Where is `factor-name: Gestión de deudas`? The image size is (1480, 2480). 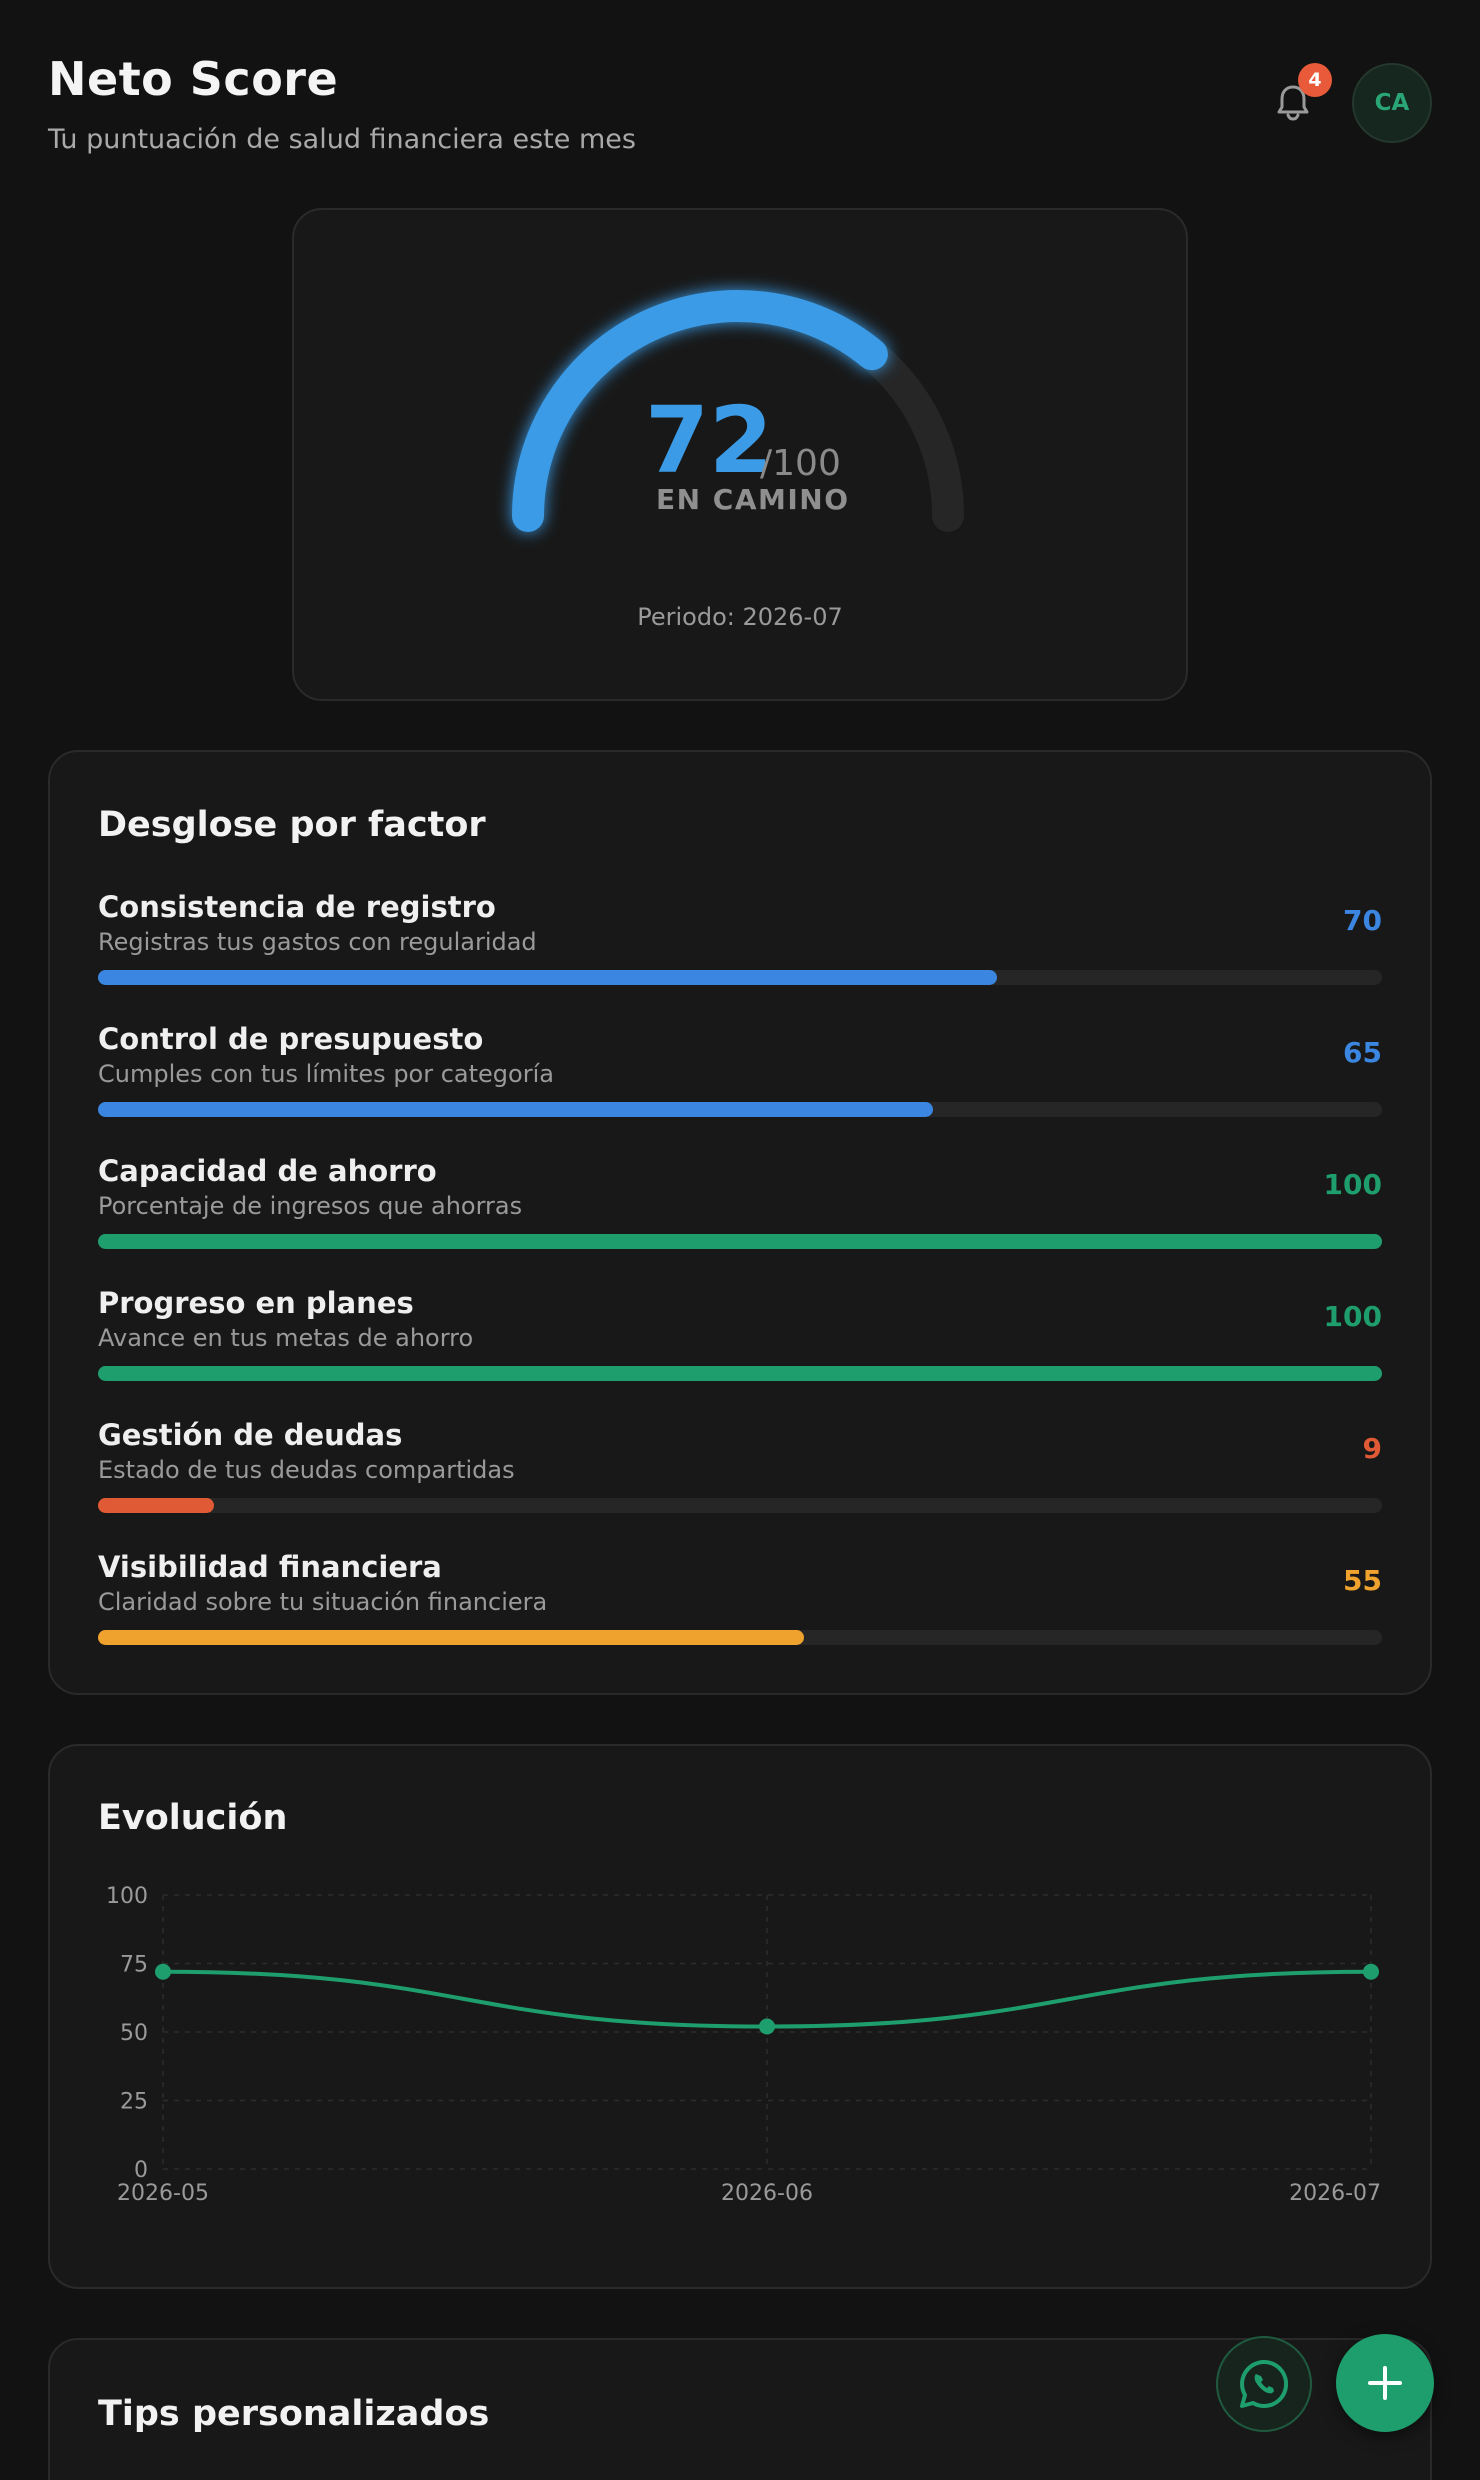
factor-name: Gestión de deudas is located at coordinates (250, 1435).